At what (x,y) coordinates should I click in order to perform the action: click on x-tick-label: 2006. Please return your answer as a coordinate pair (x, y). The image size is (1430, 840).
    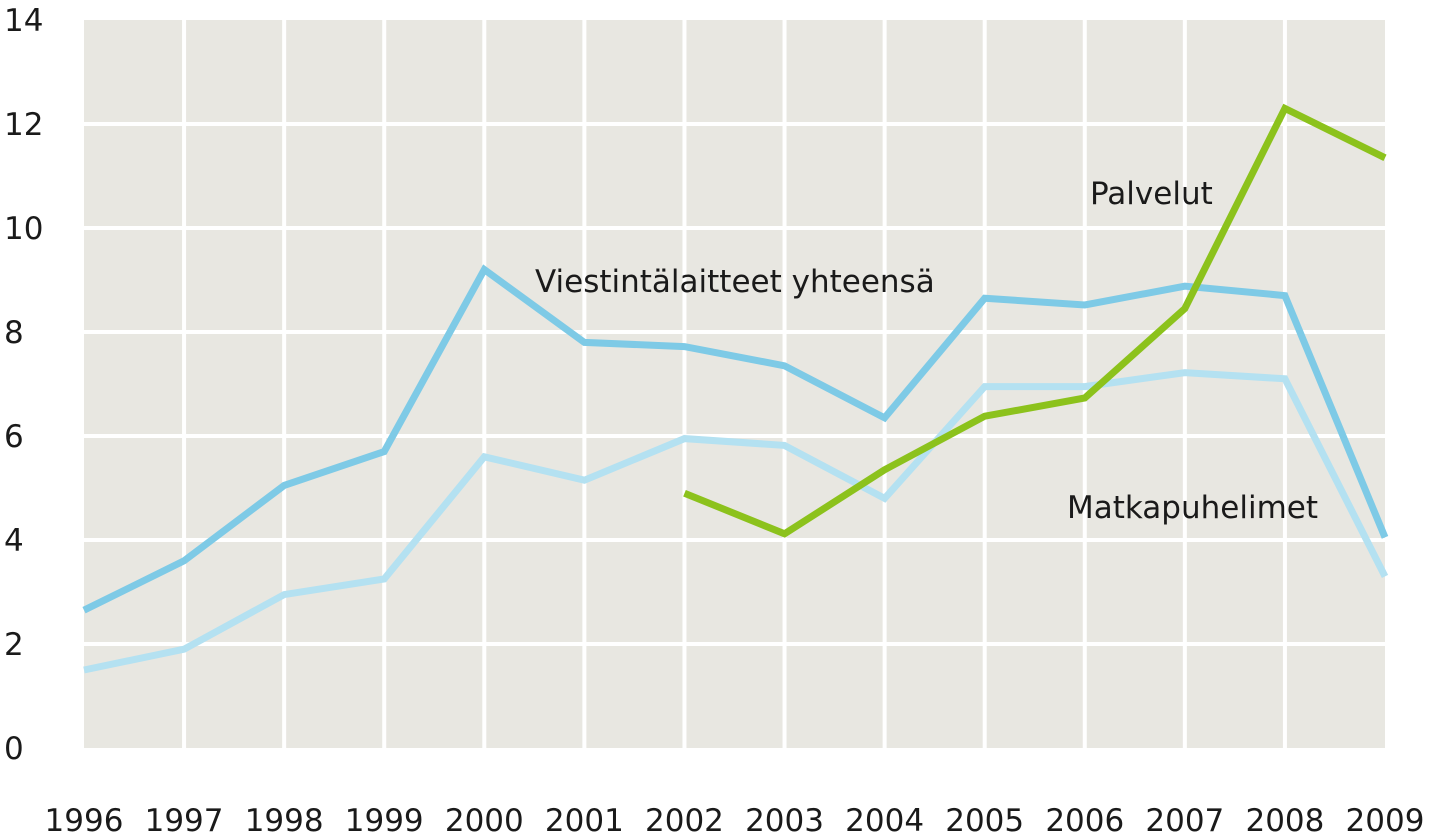
    Looking at the image, I should click on (1084, 821).